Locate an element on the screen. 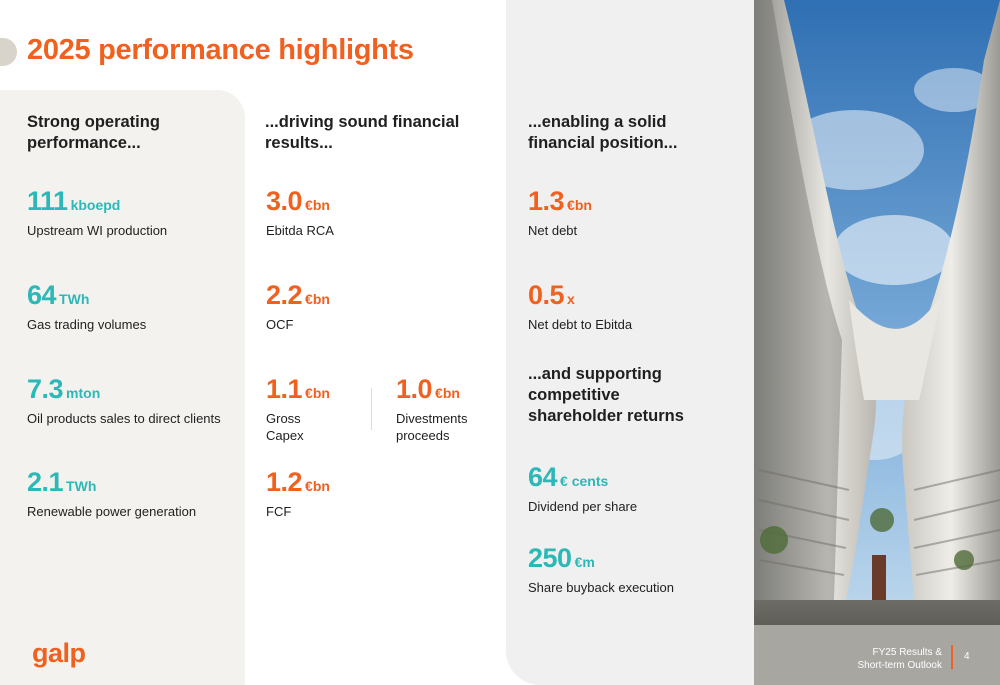  metric-label-line: Divestments is located at coordinates (432, 418).